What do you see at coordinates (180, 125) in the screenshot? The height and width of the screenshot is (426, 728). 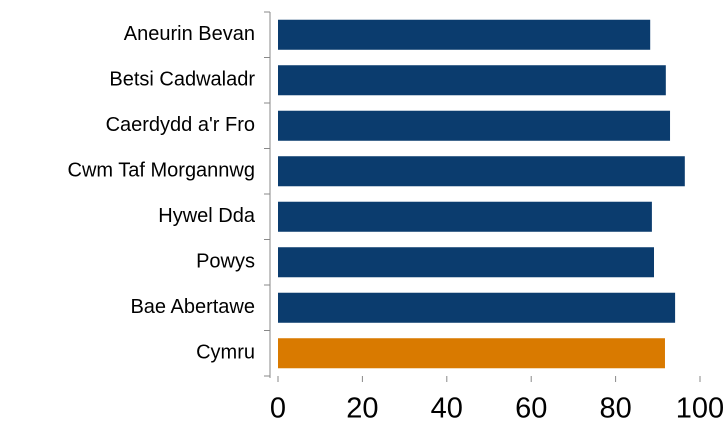 I see `y-tick-label: Caerdydd a'r Fro` at bounding box center [180, 125].